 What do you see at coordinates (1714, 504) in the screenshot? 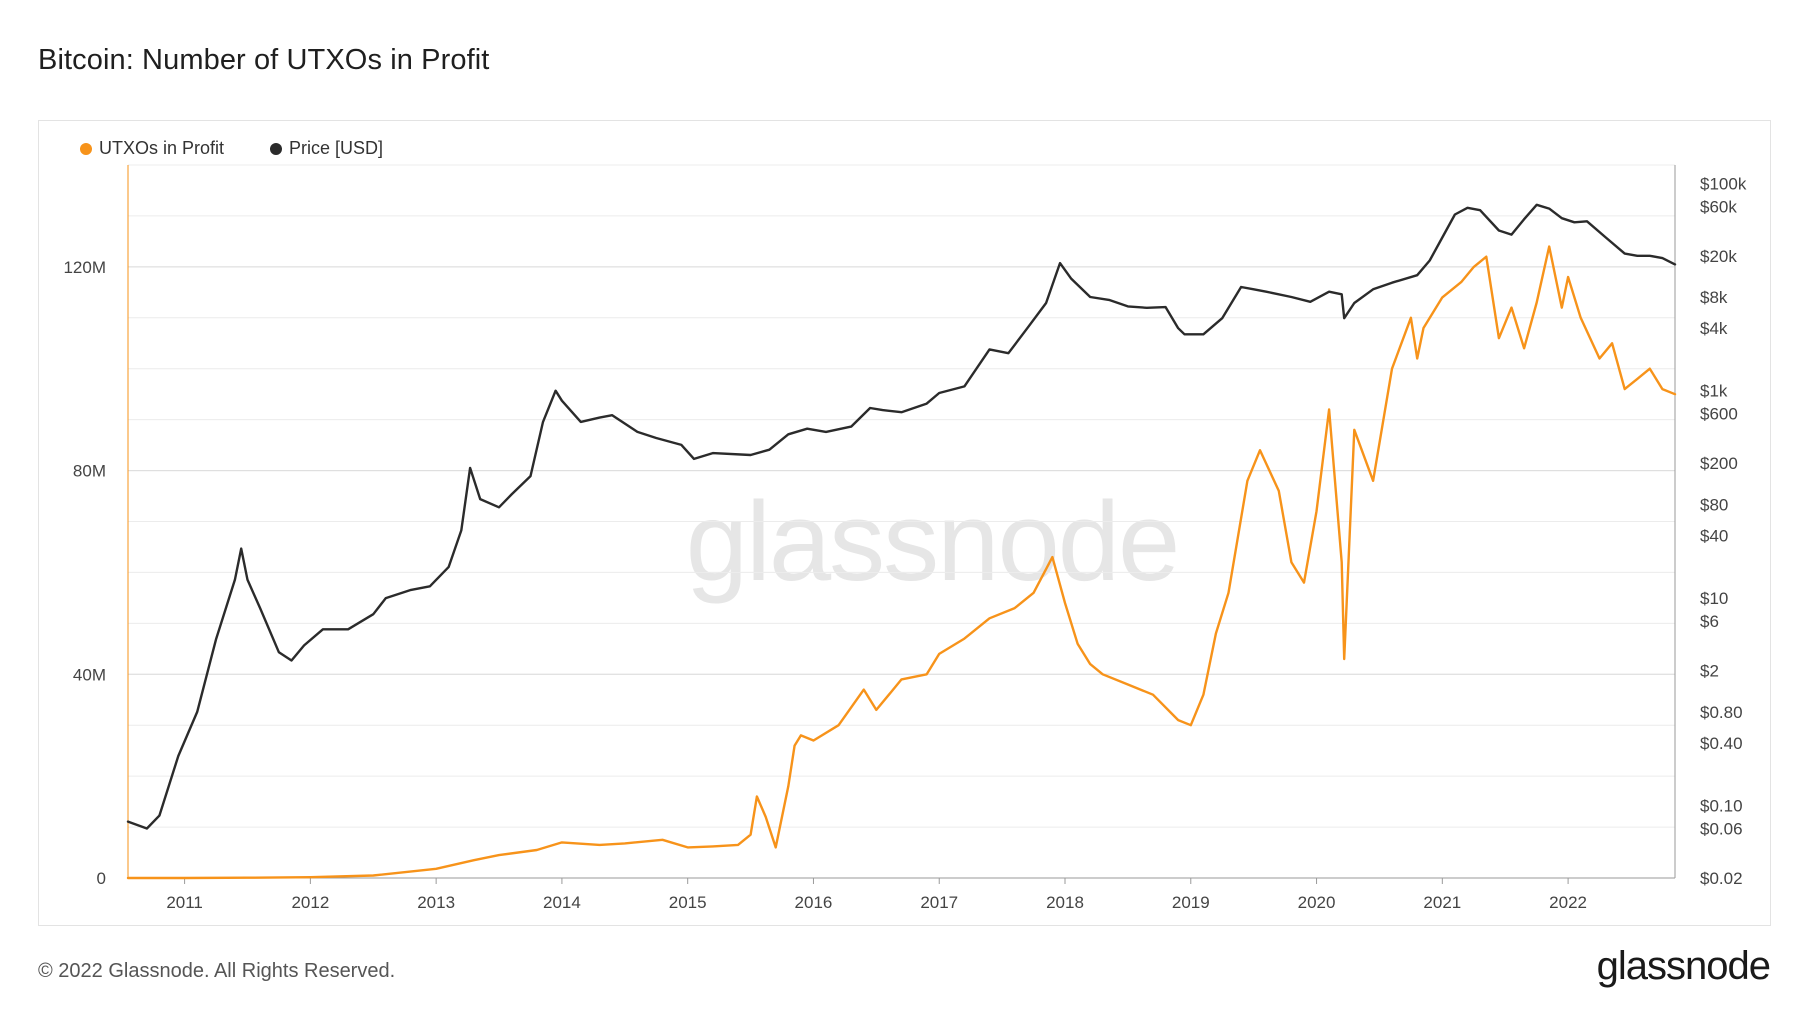
I see `y-right-tick-label: $80` at bounding box center [1714, 504].